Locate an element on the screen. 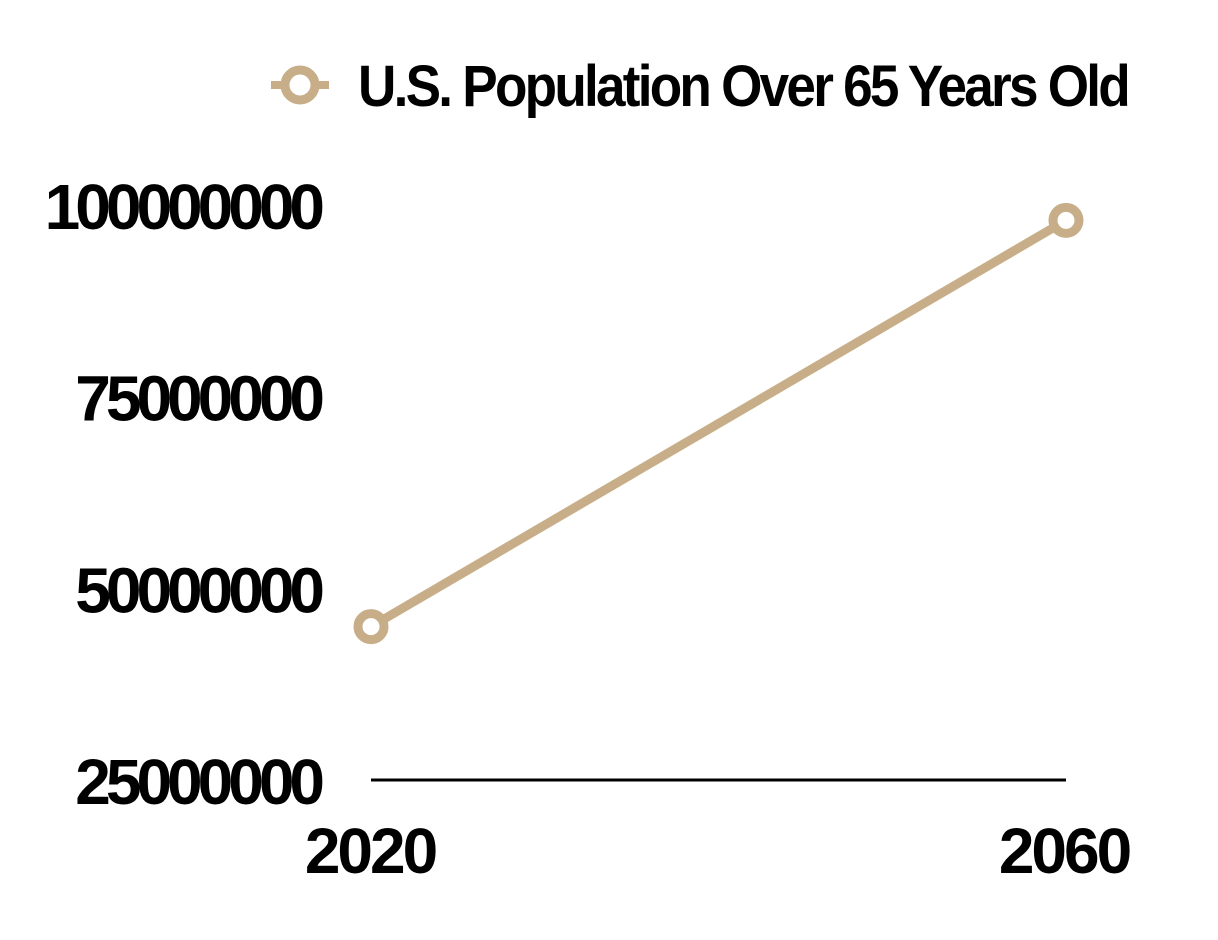  legend-marker-circle is located at coordinates (300, 85).